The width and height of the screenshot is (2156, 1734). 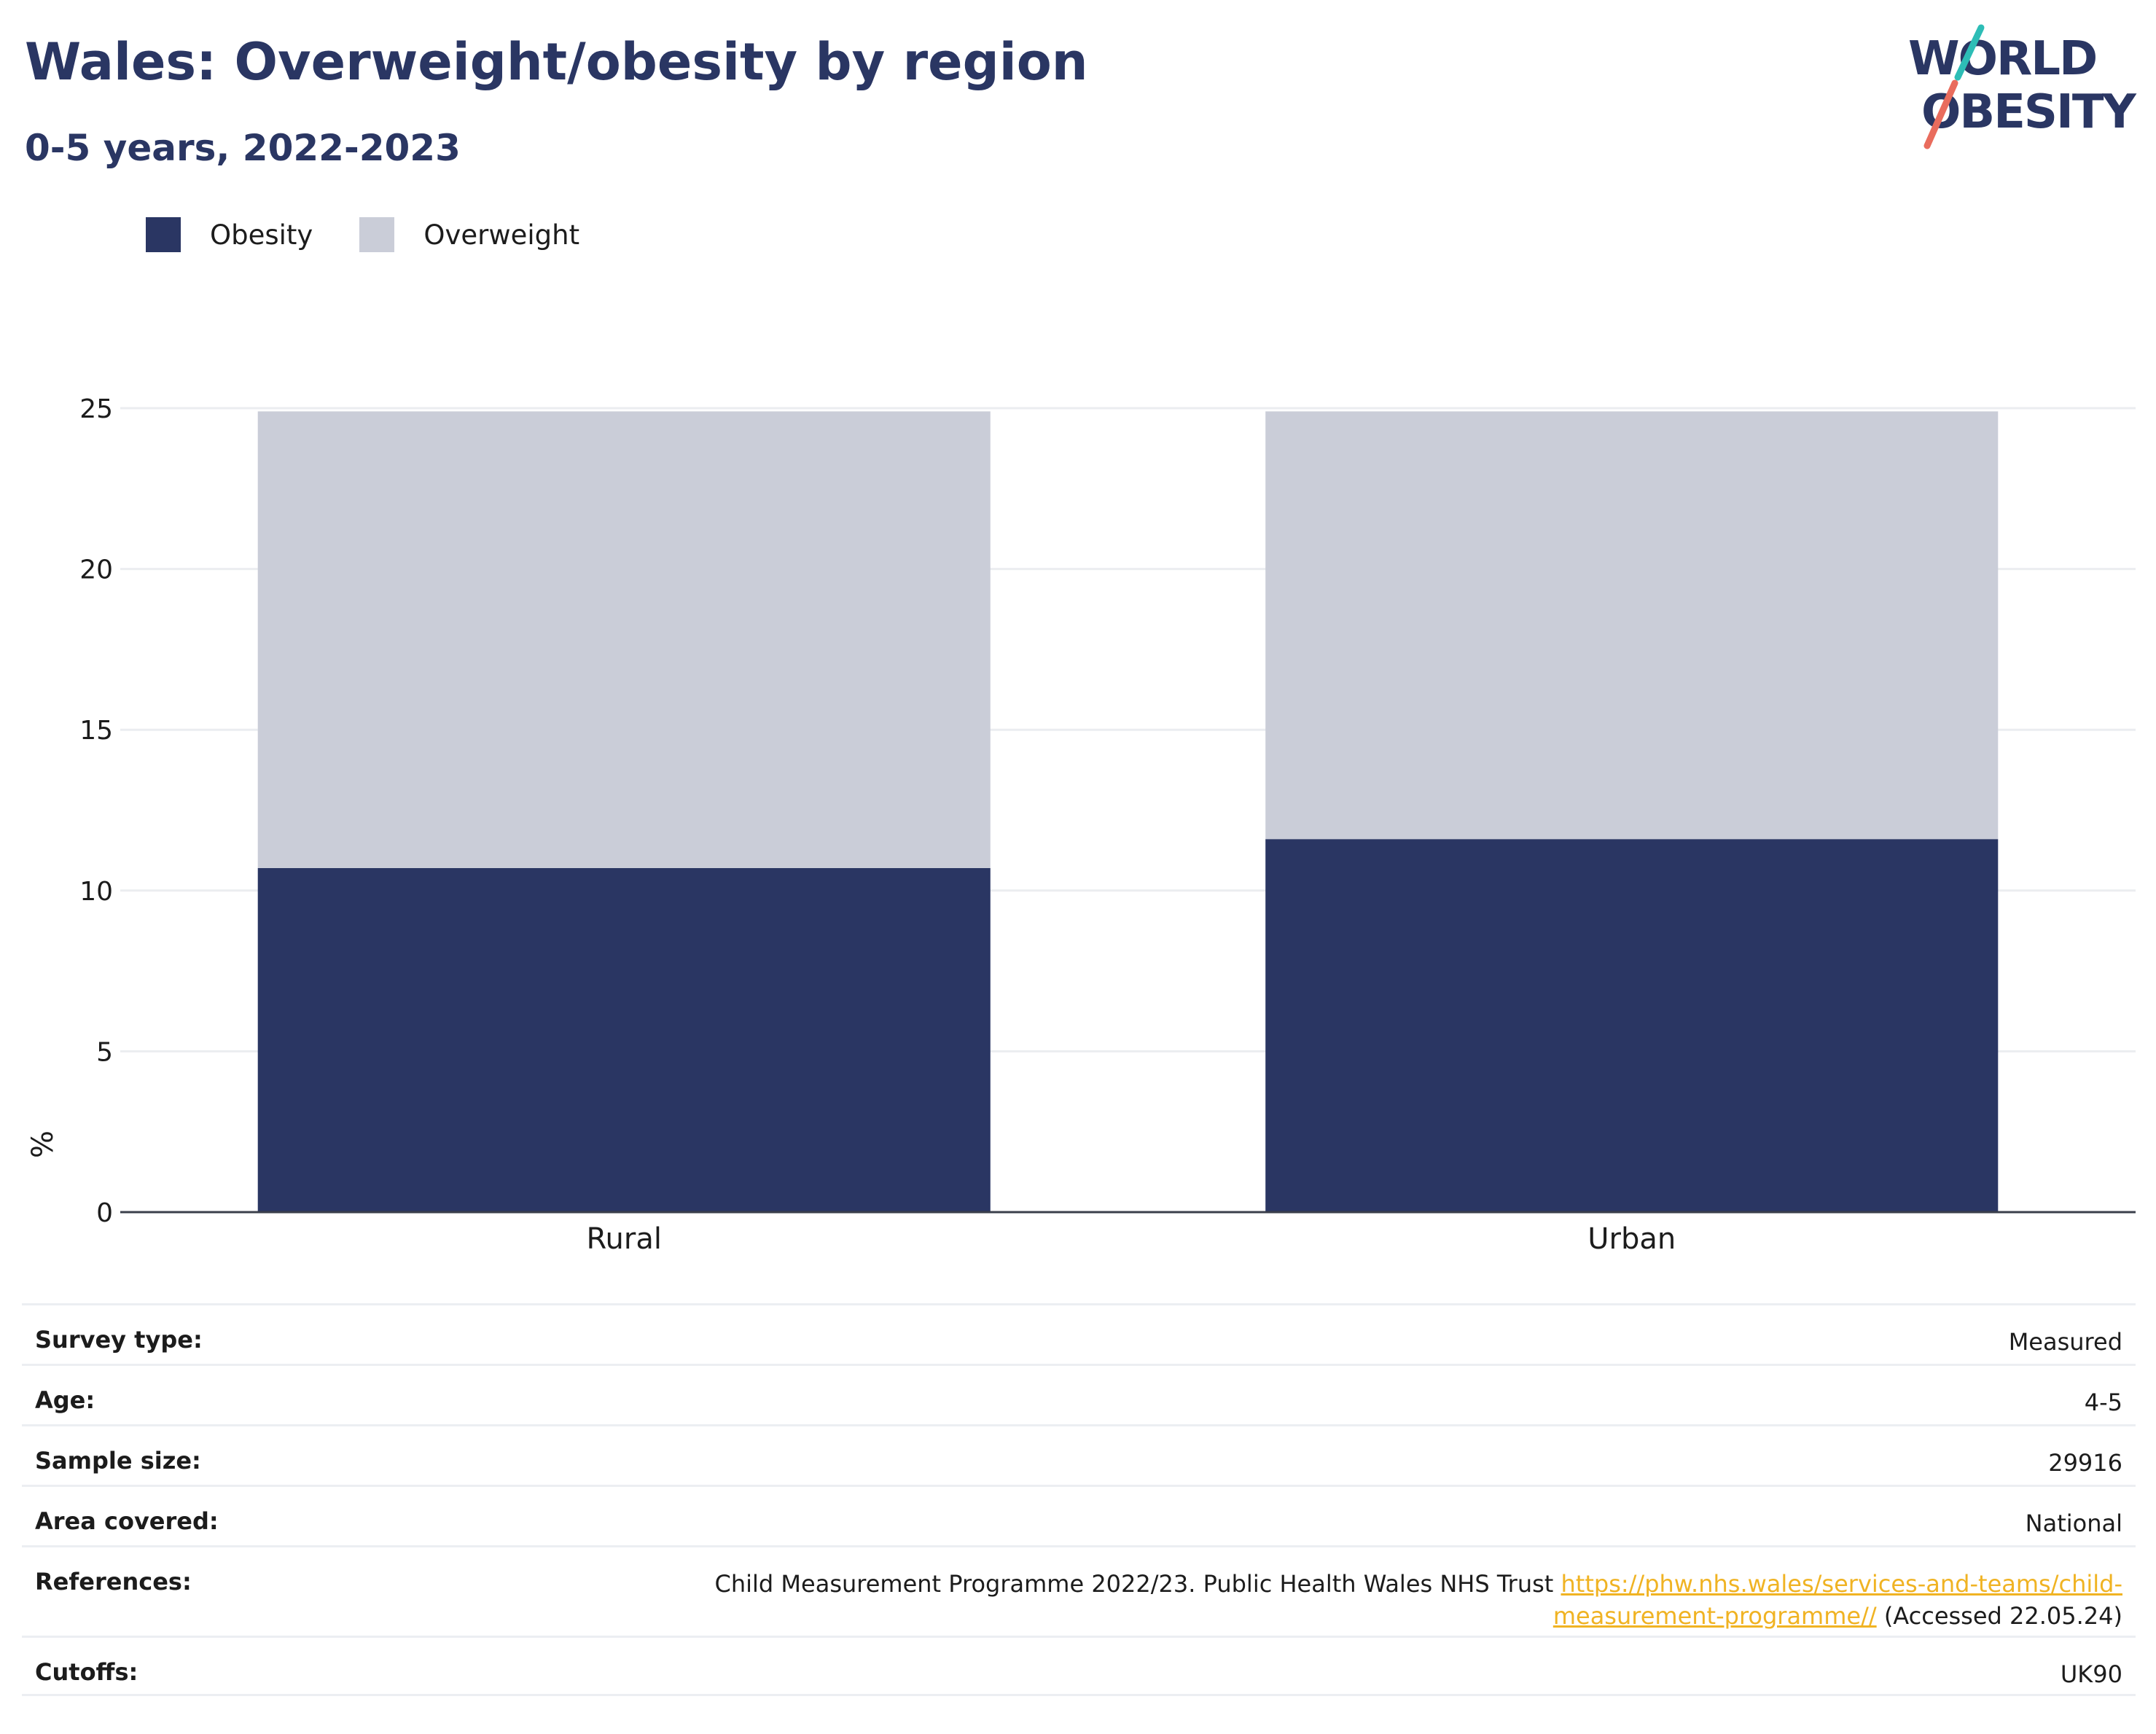 I want to click on meta-label-survey-type: Survey type:, so click(x=119, y=1340).